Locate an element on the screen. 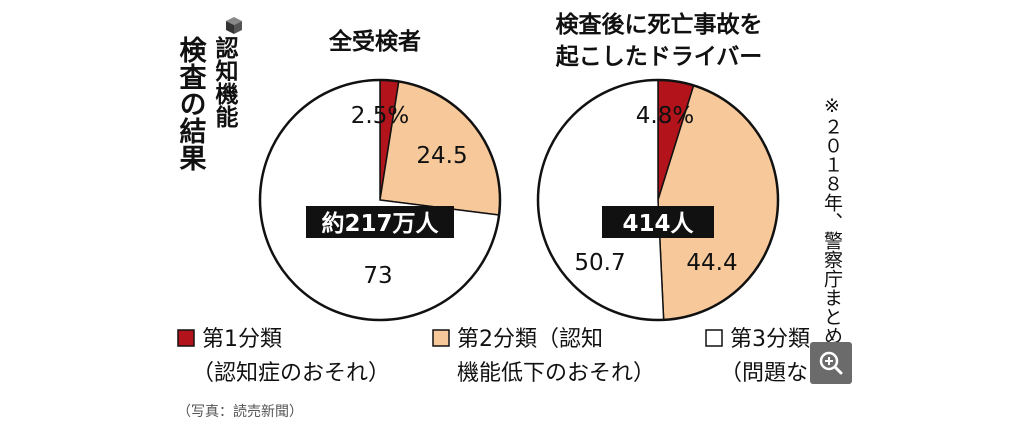 This screenshot has width=1024, height=441. source-note: ※２０１８年、警察庁まとめ is located at coordinates (832, 220).